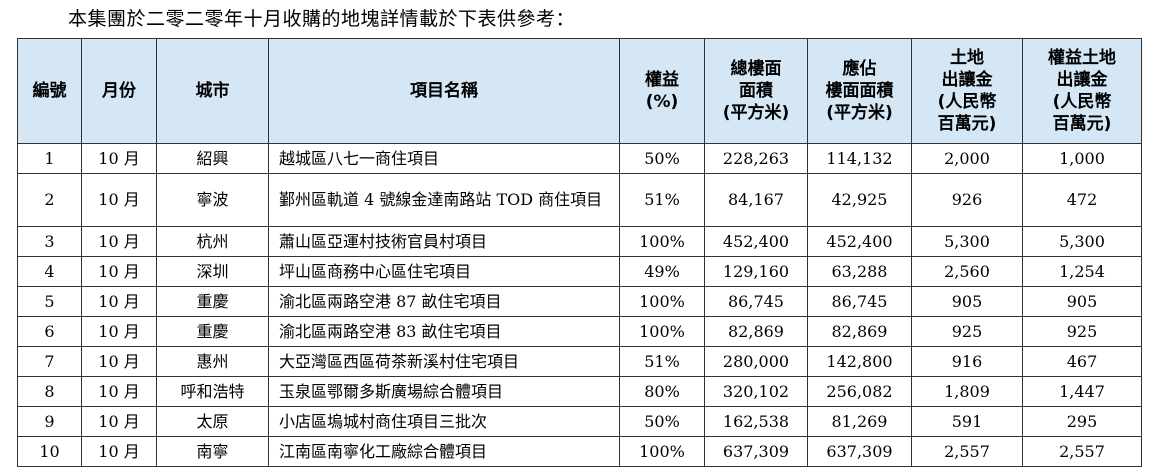 Image resolution: width=1161 pixels, height=475 pixels. I want to click on cell-no: 3, so click(49, 241).